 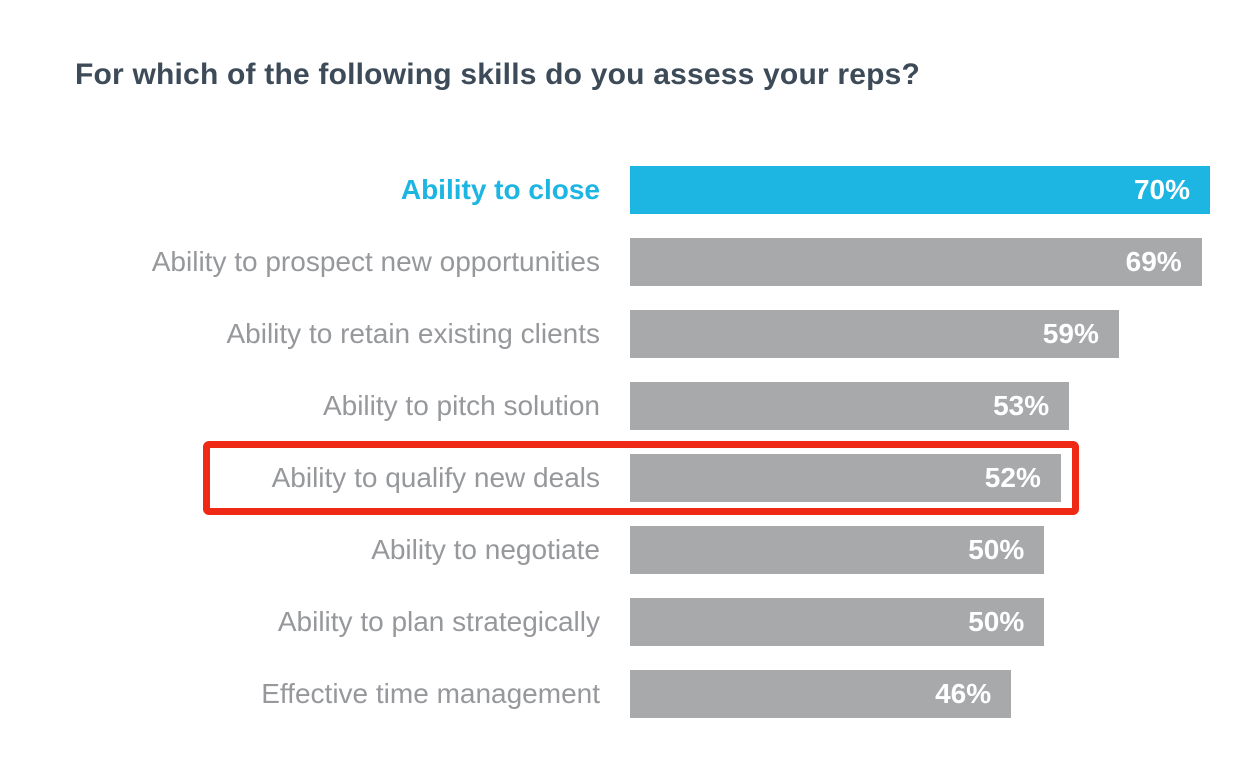 I want to click on bar: 53%, so click(x=850, y=406).